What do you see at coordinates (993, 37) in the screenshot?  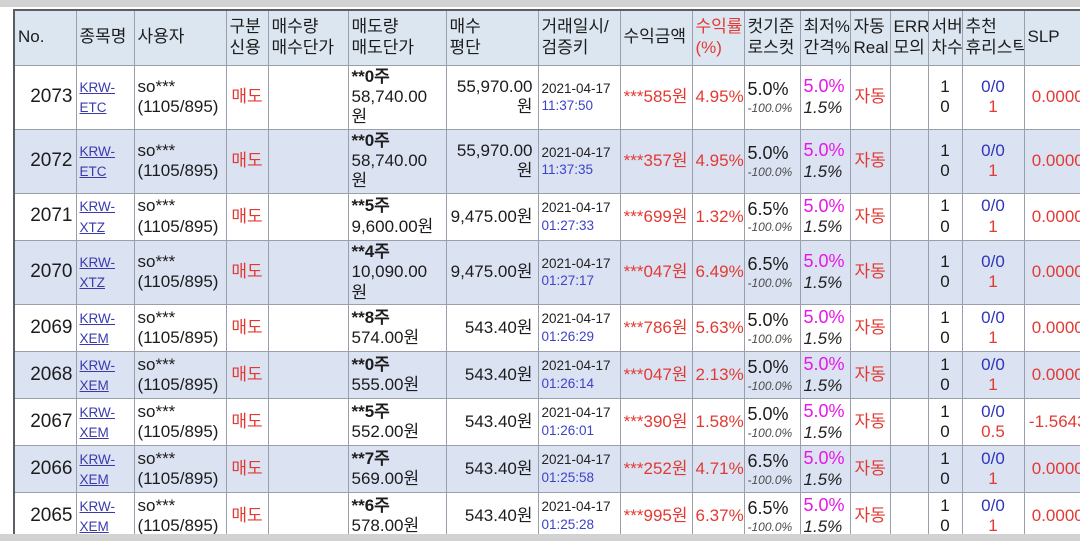 I see `col-recommend: 추천 휴리스틱` at bounding box center [993, 37].